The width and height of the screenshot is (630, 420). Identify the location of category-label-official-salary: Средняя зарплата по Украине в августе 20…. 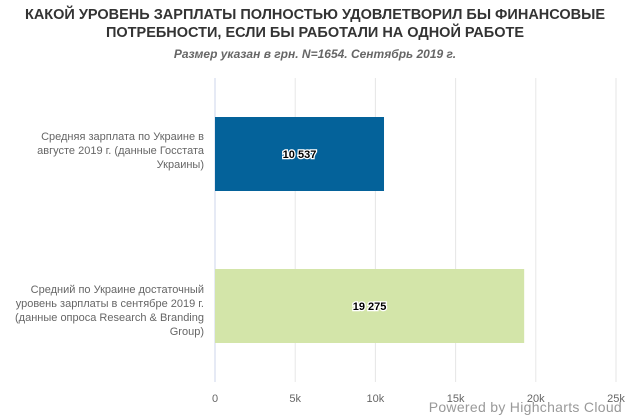
(120, 151).